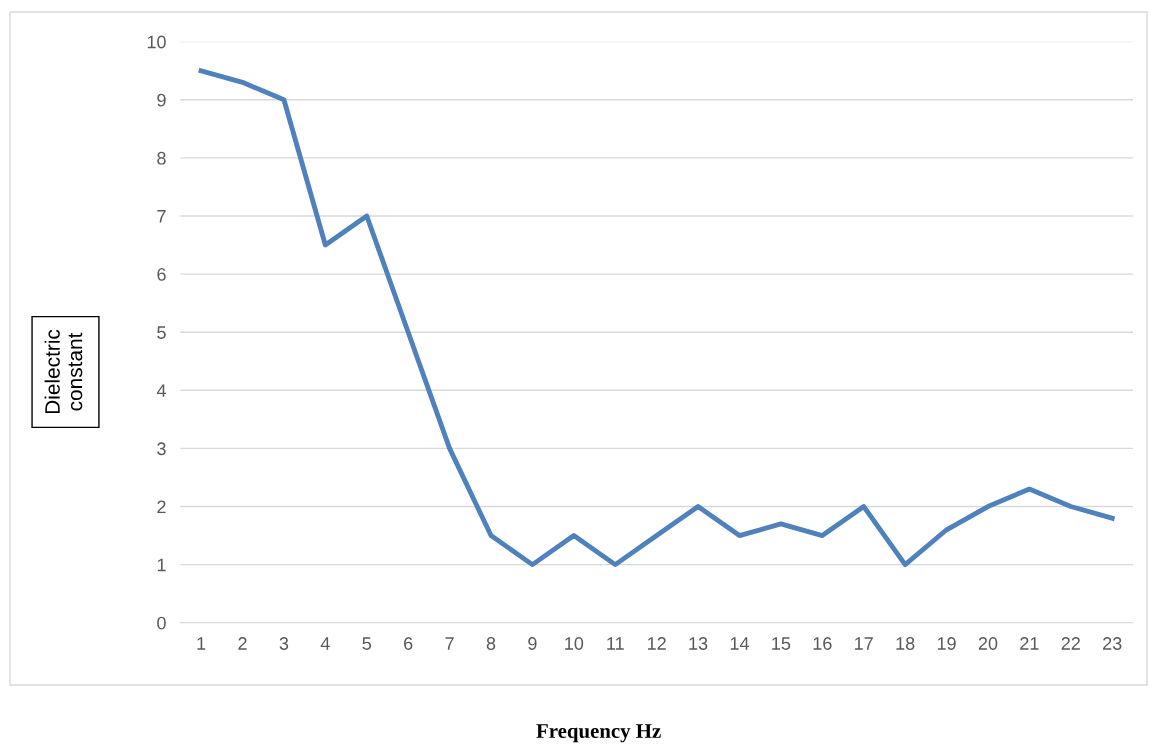 The image size is (1149, 744). Describe the element at coordinates (656, 643) in the screenshot. I see `x-tick-label: 12` at that location.